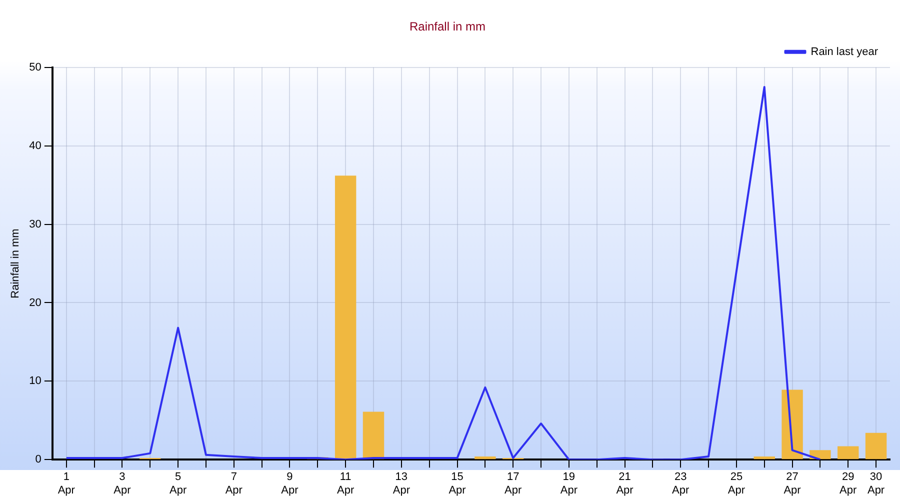 The width and height of the screenshot is (900, 500). I want to click on y-tick-label: 20, so click(35, 302).